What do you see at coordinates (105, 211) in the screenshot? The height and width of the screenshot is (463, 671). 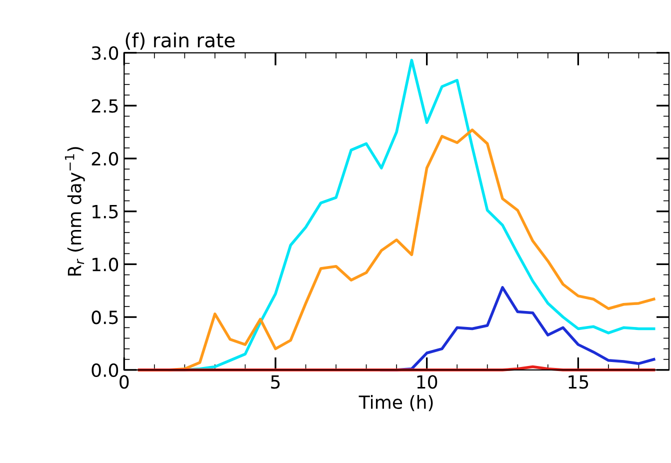 I see `y-tick-label: 1.5` at bounding box center [105, 211].